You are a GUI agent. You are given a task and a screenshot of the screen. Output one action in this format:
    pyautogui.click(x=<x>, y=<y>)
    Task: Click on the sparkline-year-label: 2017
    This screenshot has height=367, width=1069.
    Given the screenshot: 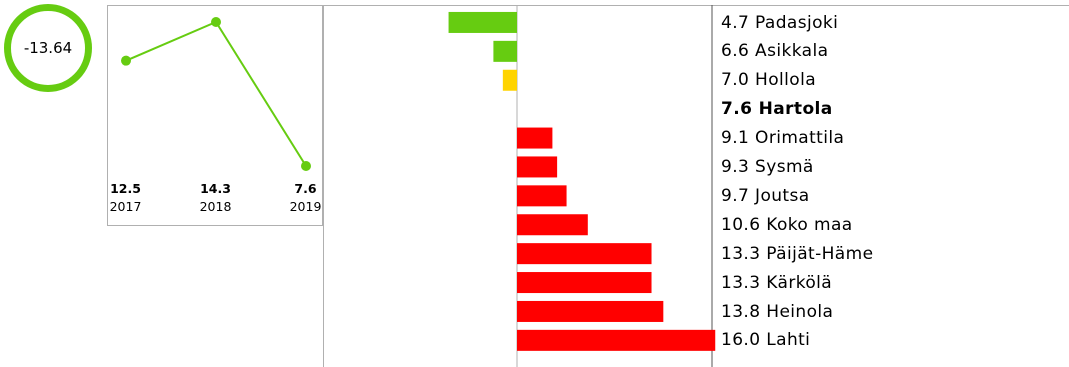 What is the action you would take?
    pyautogui.click(x=125, y=206)
    